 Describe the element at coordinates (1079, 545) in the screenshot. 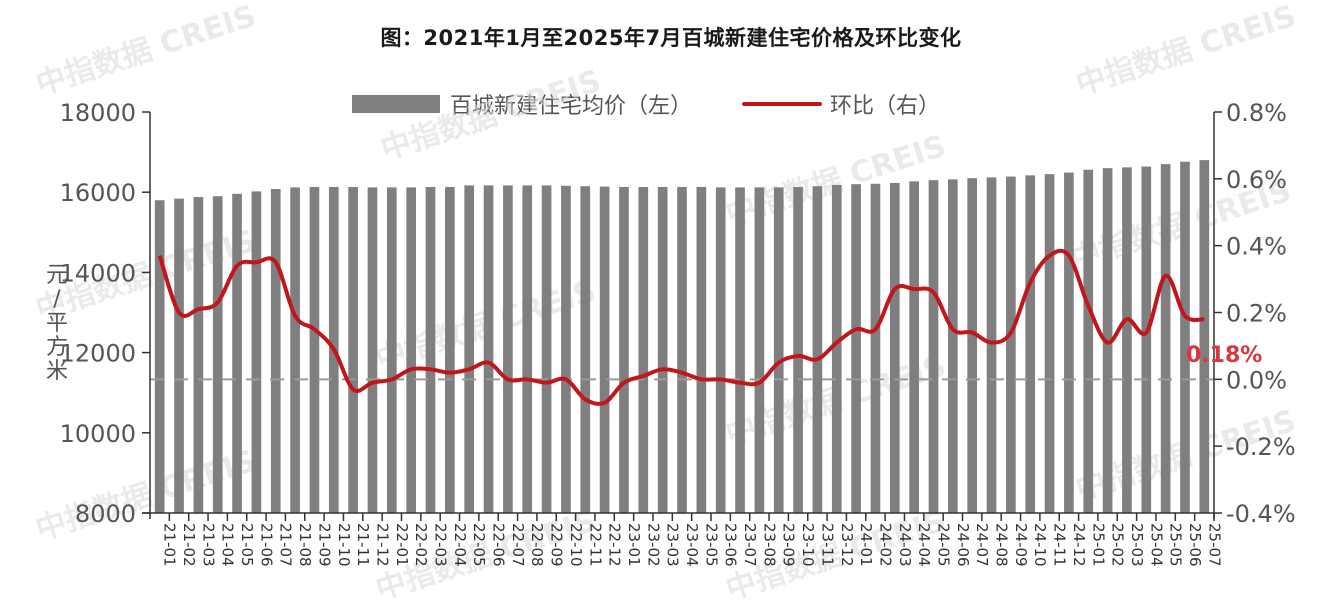

I see `x-tick-label: 24-12` at that location.